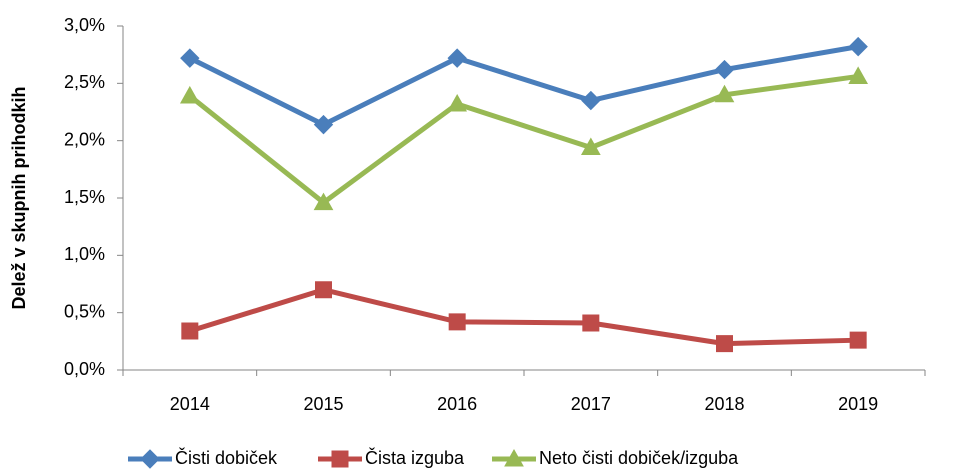 This screenshot has height=469, width=956. What do you see at coordinates (84, 311) in the screenshot?
I see `y-tick-label: 0,5%` at bounding box center [84, 311].